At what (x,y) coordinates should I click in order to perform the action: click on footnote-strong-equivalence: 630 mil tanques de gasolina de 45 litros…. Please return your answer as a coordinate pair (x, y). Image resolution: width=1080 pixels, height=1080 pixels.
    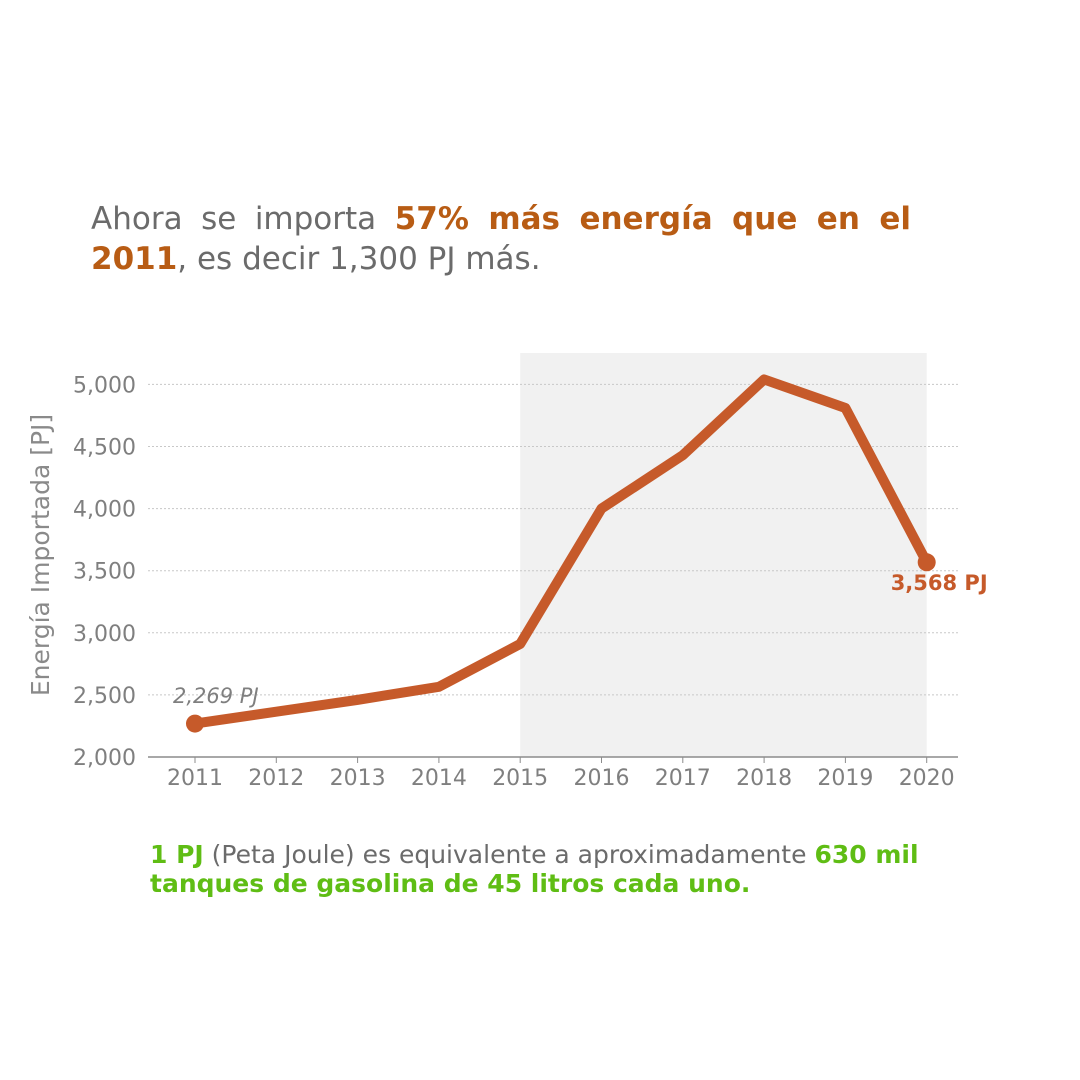
    Looking at the image, I should click on (534, 869).